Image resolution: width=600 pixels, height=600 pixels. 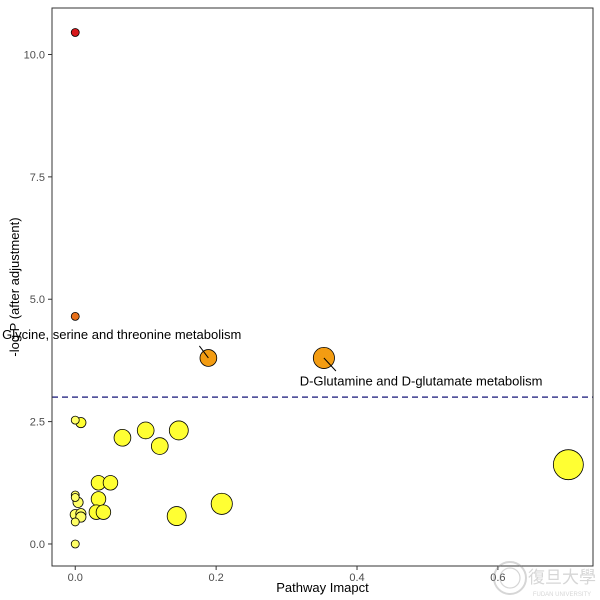 What do you see at coordinates (421, 380) in the screenshot?
I see `annotation-label: D-Glutamine and D-glutamate metabolism` at bounding box center [421, 380].